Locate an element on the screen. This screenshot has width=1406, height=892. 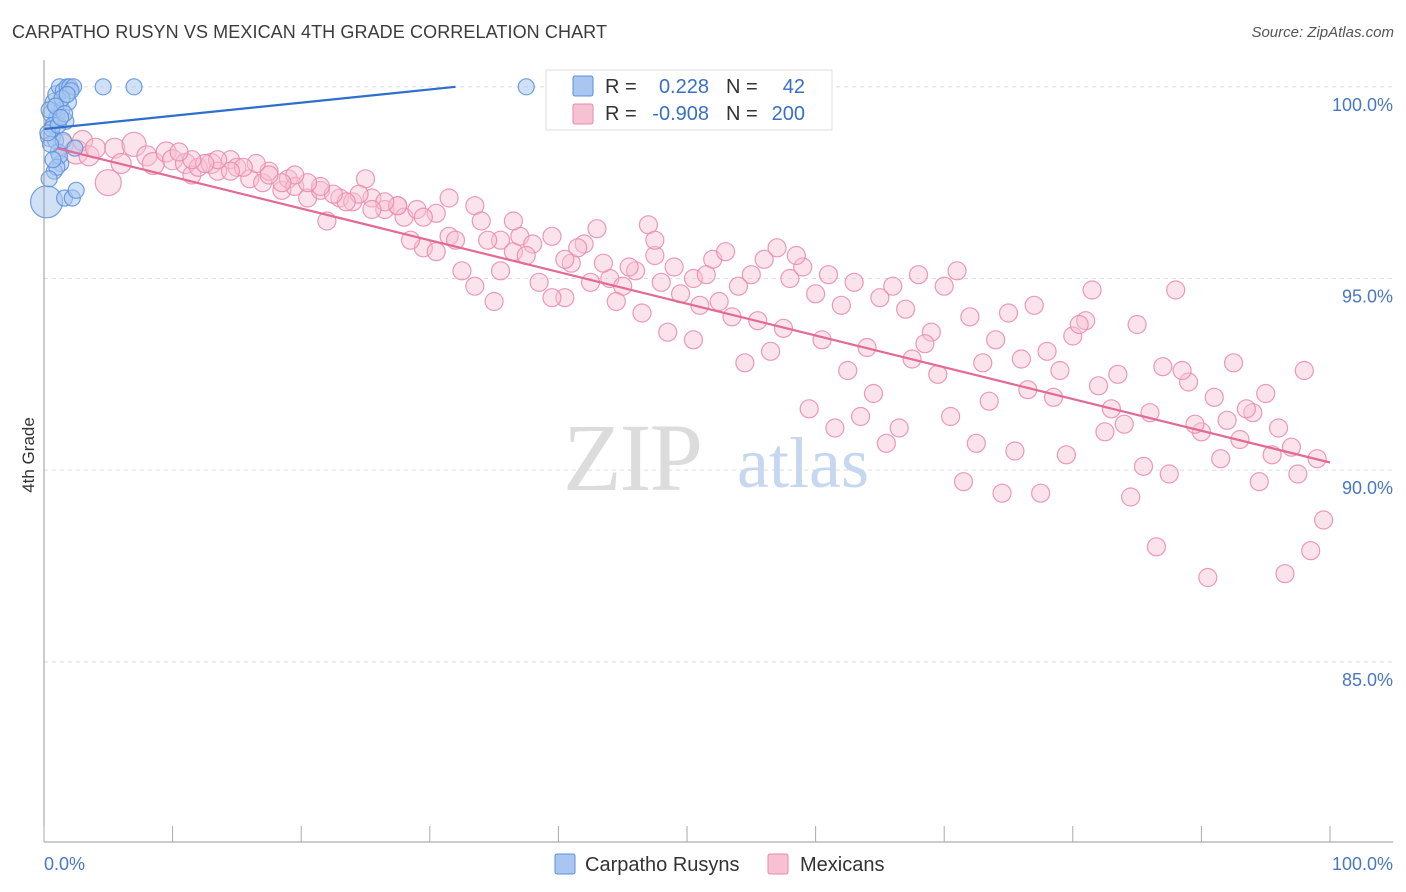
series-legend-label-blue: Carpatho Rusyns is located at coordinates (662, 865).